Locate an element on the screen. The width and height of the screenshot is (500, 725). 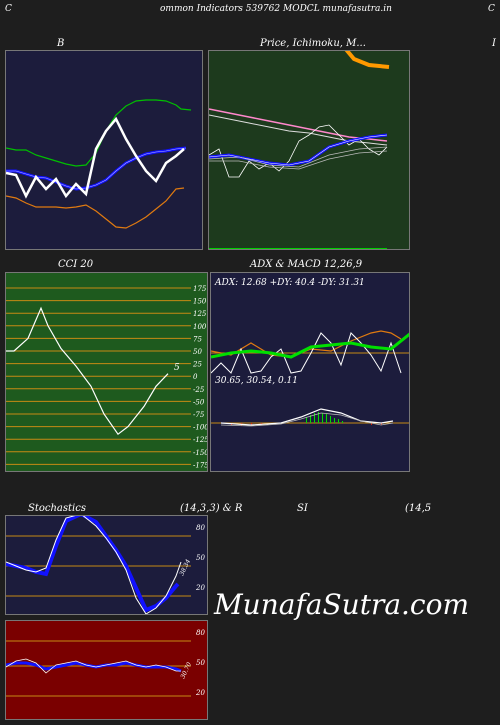
price-grey-line is located at coordinates (298, 130).